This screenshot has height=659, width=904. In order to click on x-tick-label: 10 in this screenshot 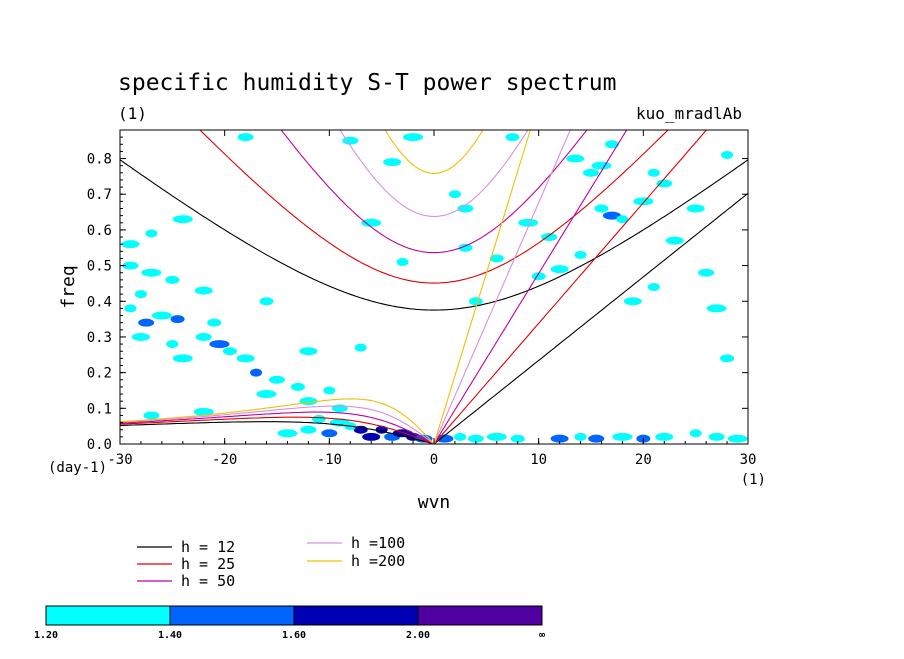, I will do `click(538, 460)`.